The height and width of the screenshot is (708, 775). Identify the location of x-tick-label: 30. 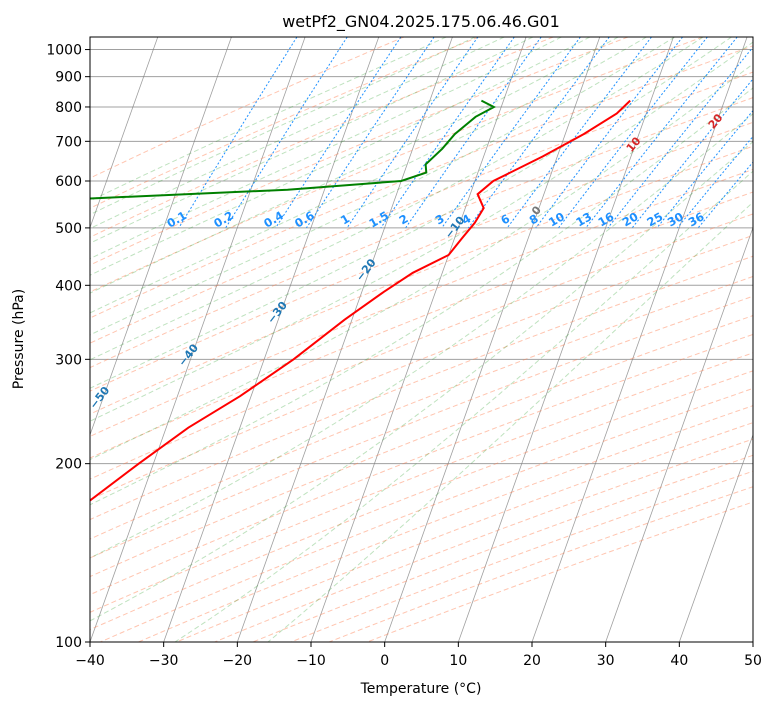
(606, 661).